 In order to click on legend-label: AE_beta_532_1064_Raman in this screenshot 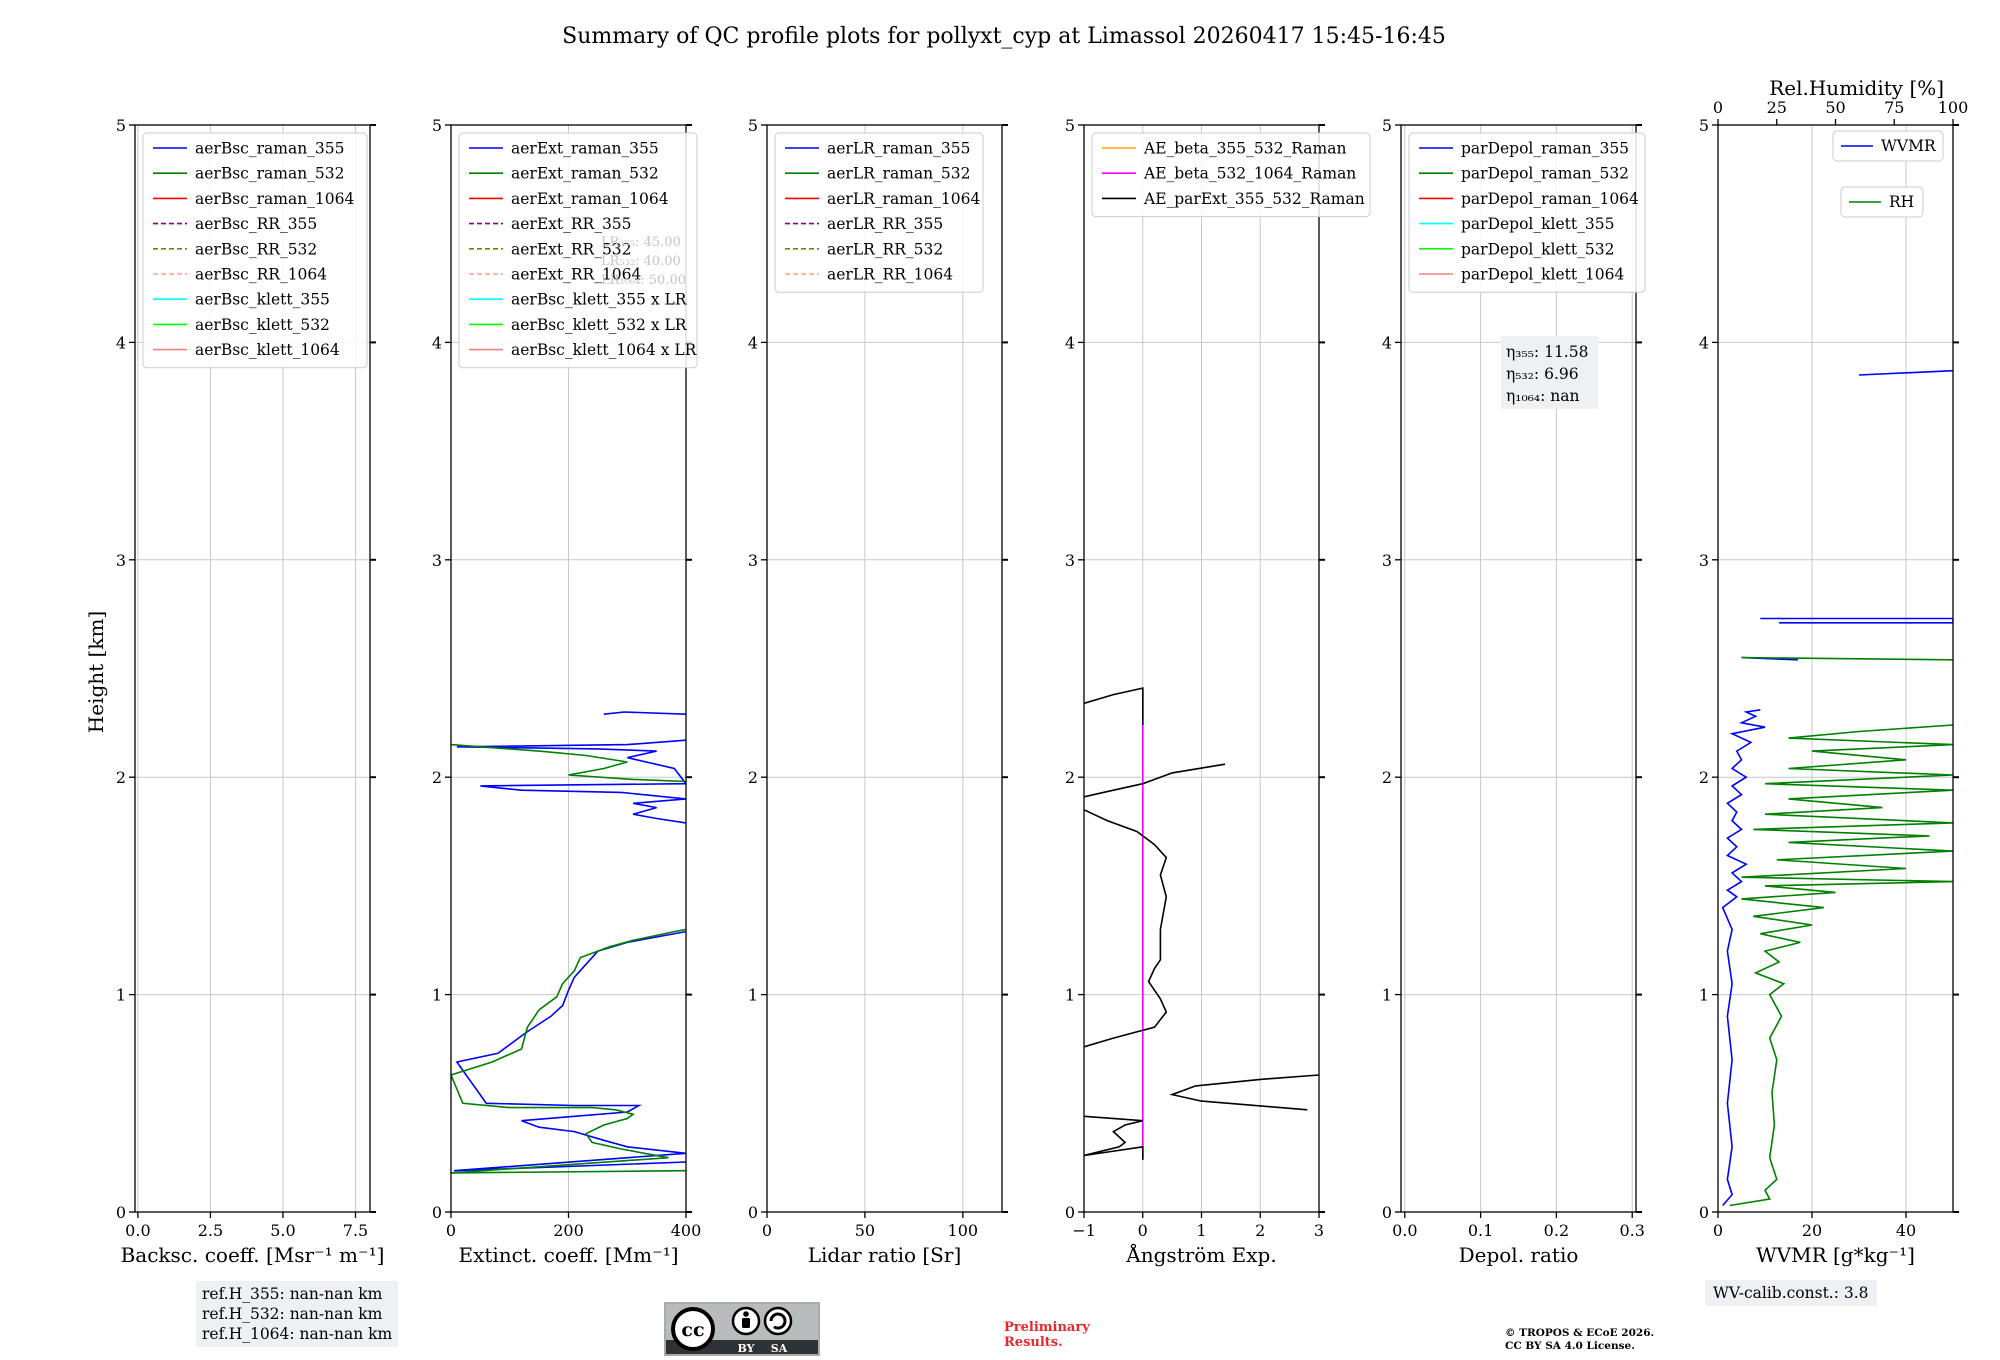, I will do `click(1249, 174)`.